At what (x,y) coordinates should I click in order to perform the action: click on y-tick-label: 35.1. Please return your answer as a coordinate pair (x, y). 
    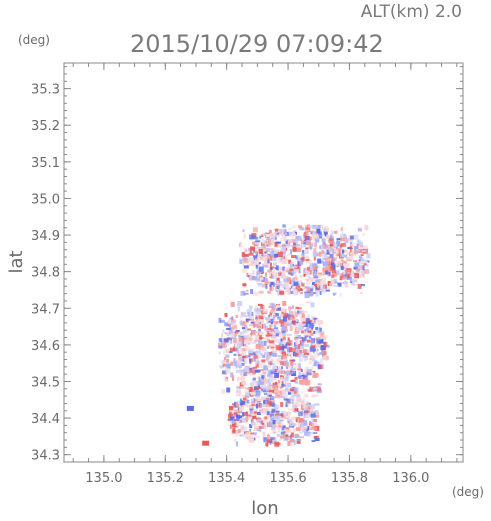
    Looking at the image, I should click on (45, 163).